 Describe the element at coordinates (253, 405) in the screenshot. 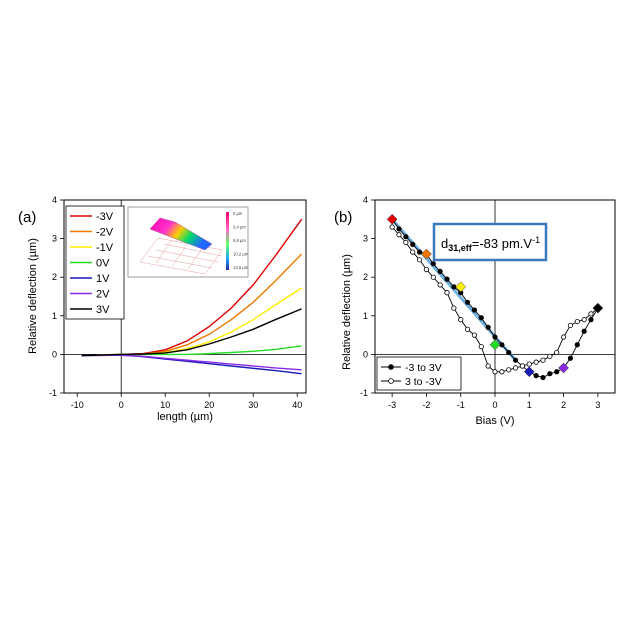

I see `x-tick-label: 30` at that location.